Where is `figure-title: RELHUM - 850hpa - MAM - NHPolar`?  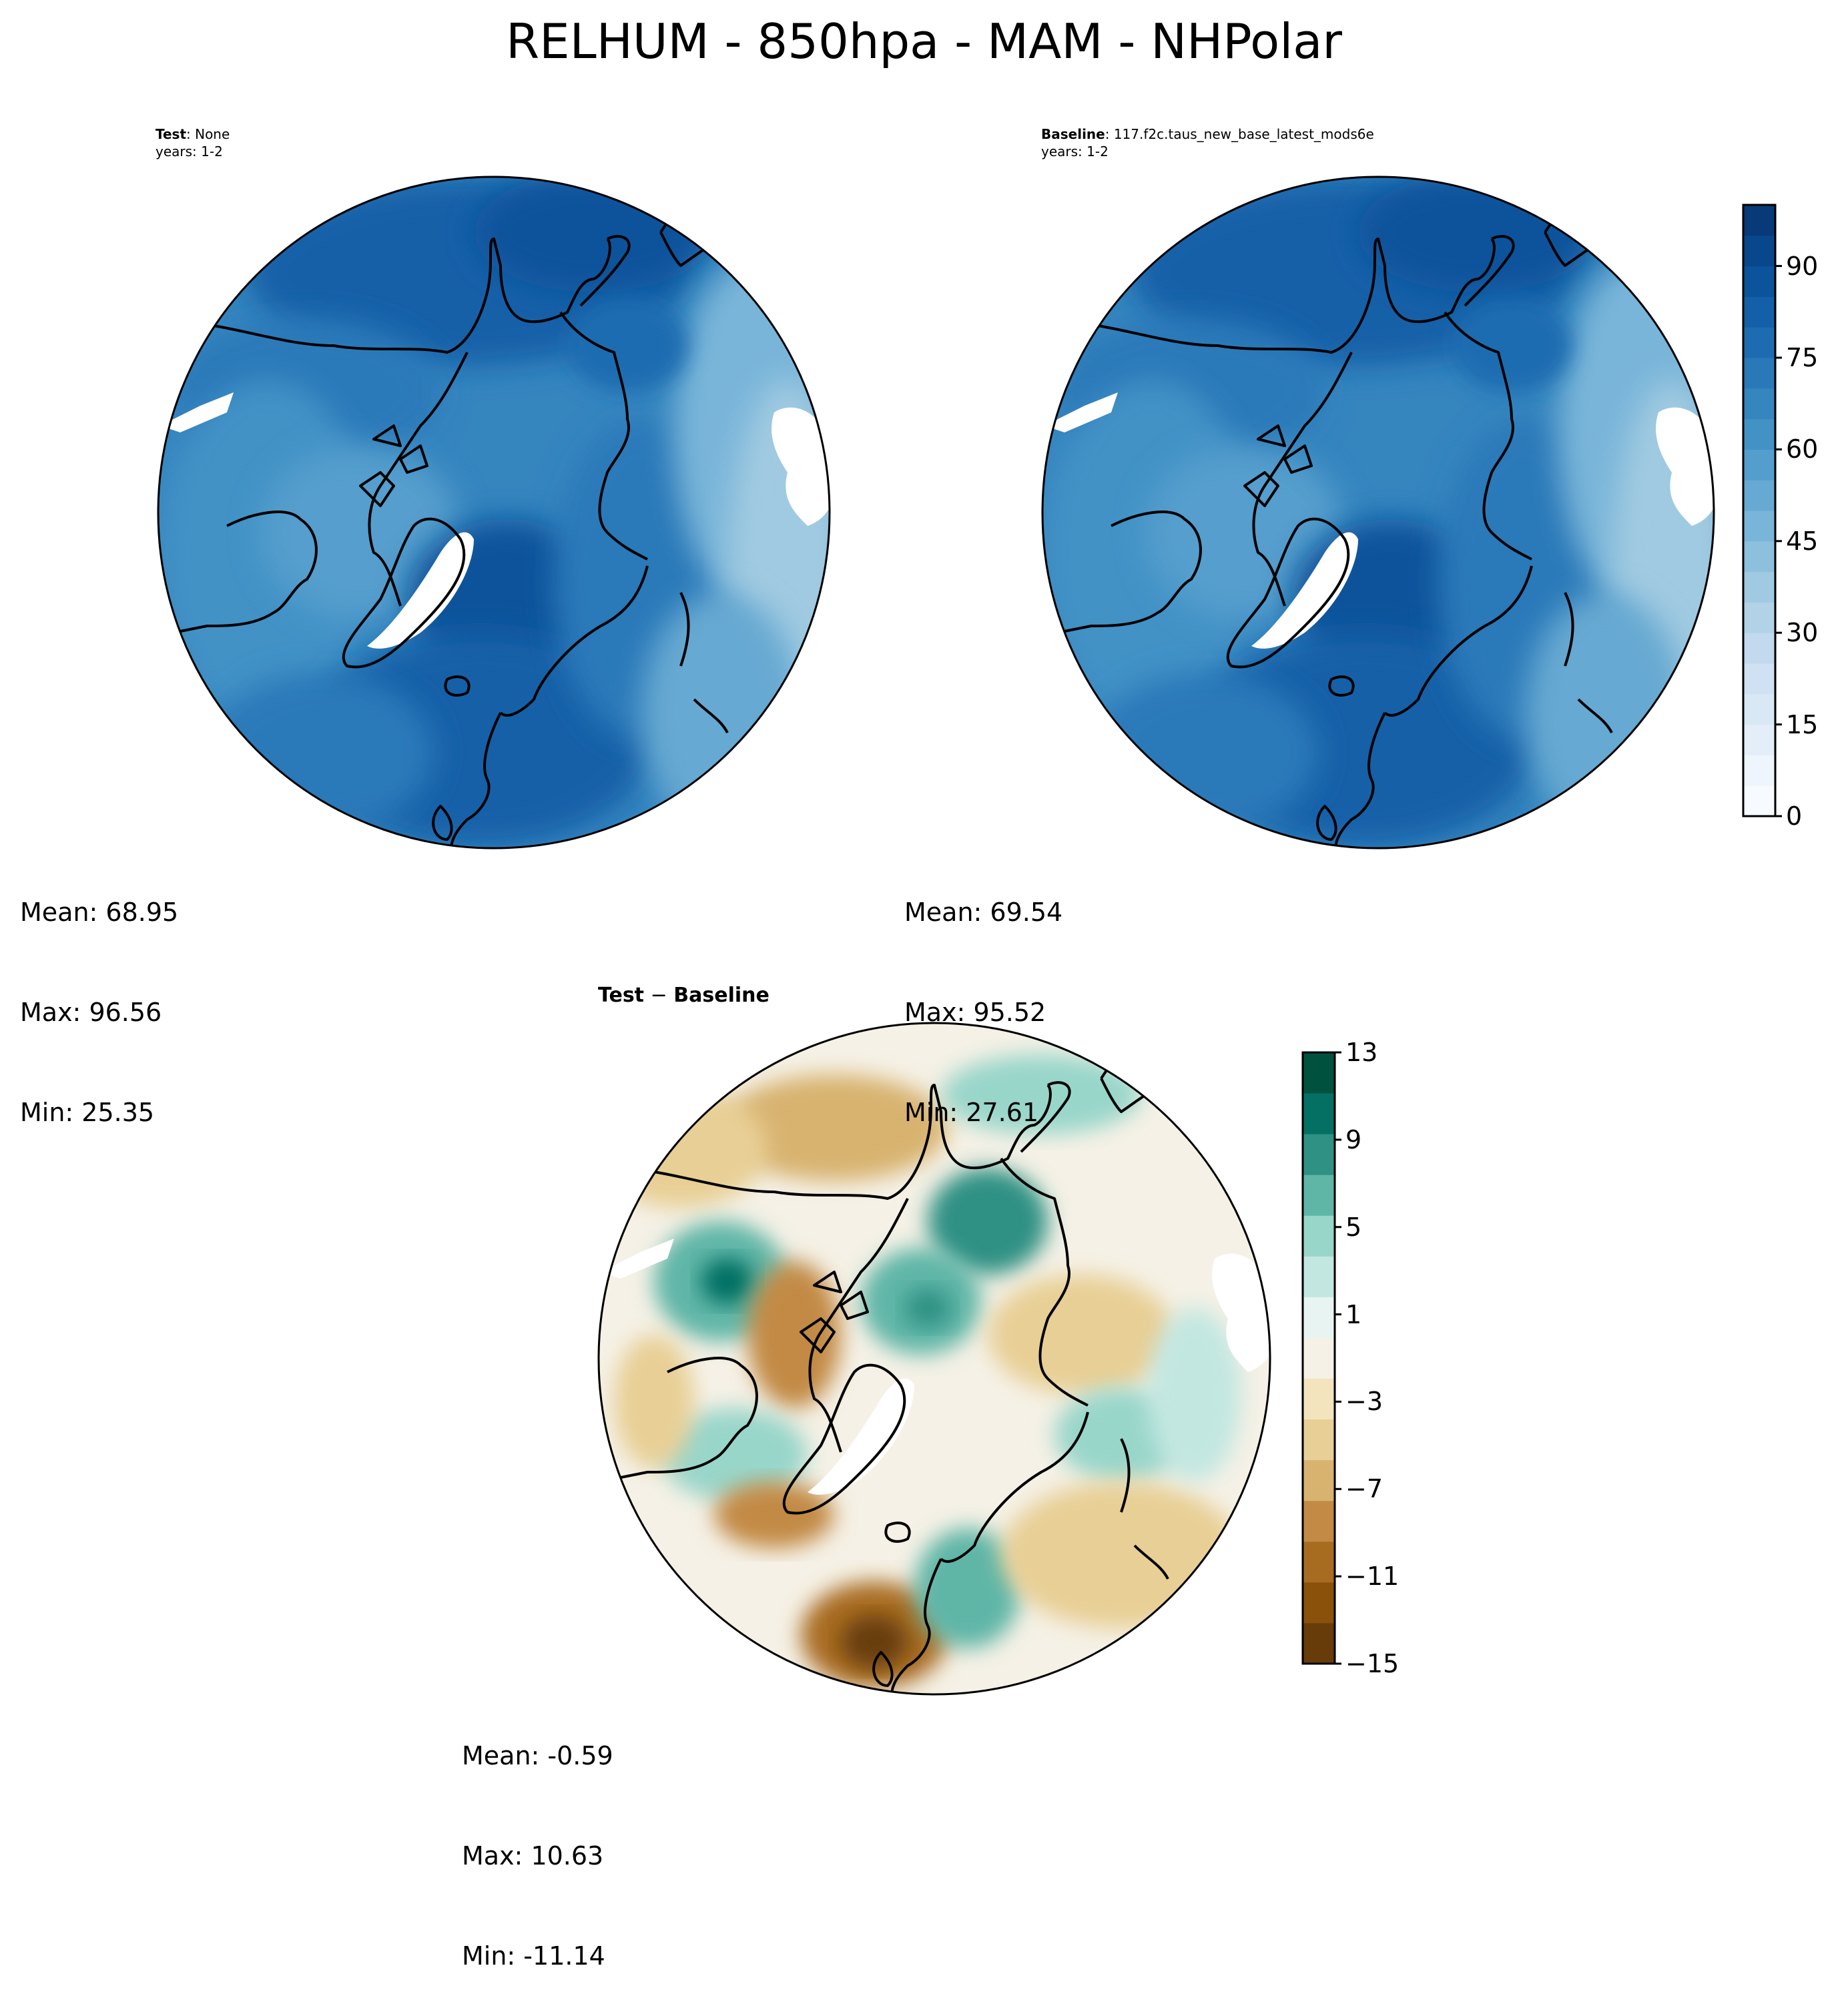
figure-title: RELHUM - 850hpa - MAM - NHPolar is located at coordinates (924, 41).